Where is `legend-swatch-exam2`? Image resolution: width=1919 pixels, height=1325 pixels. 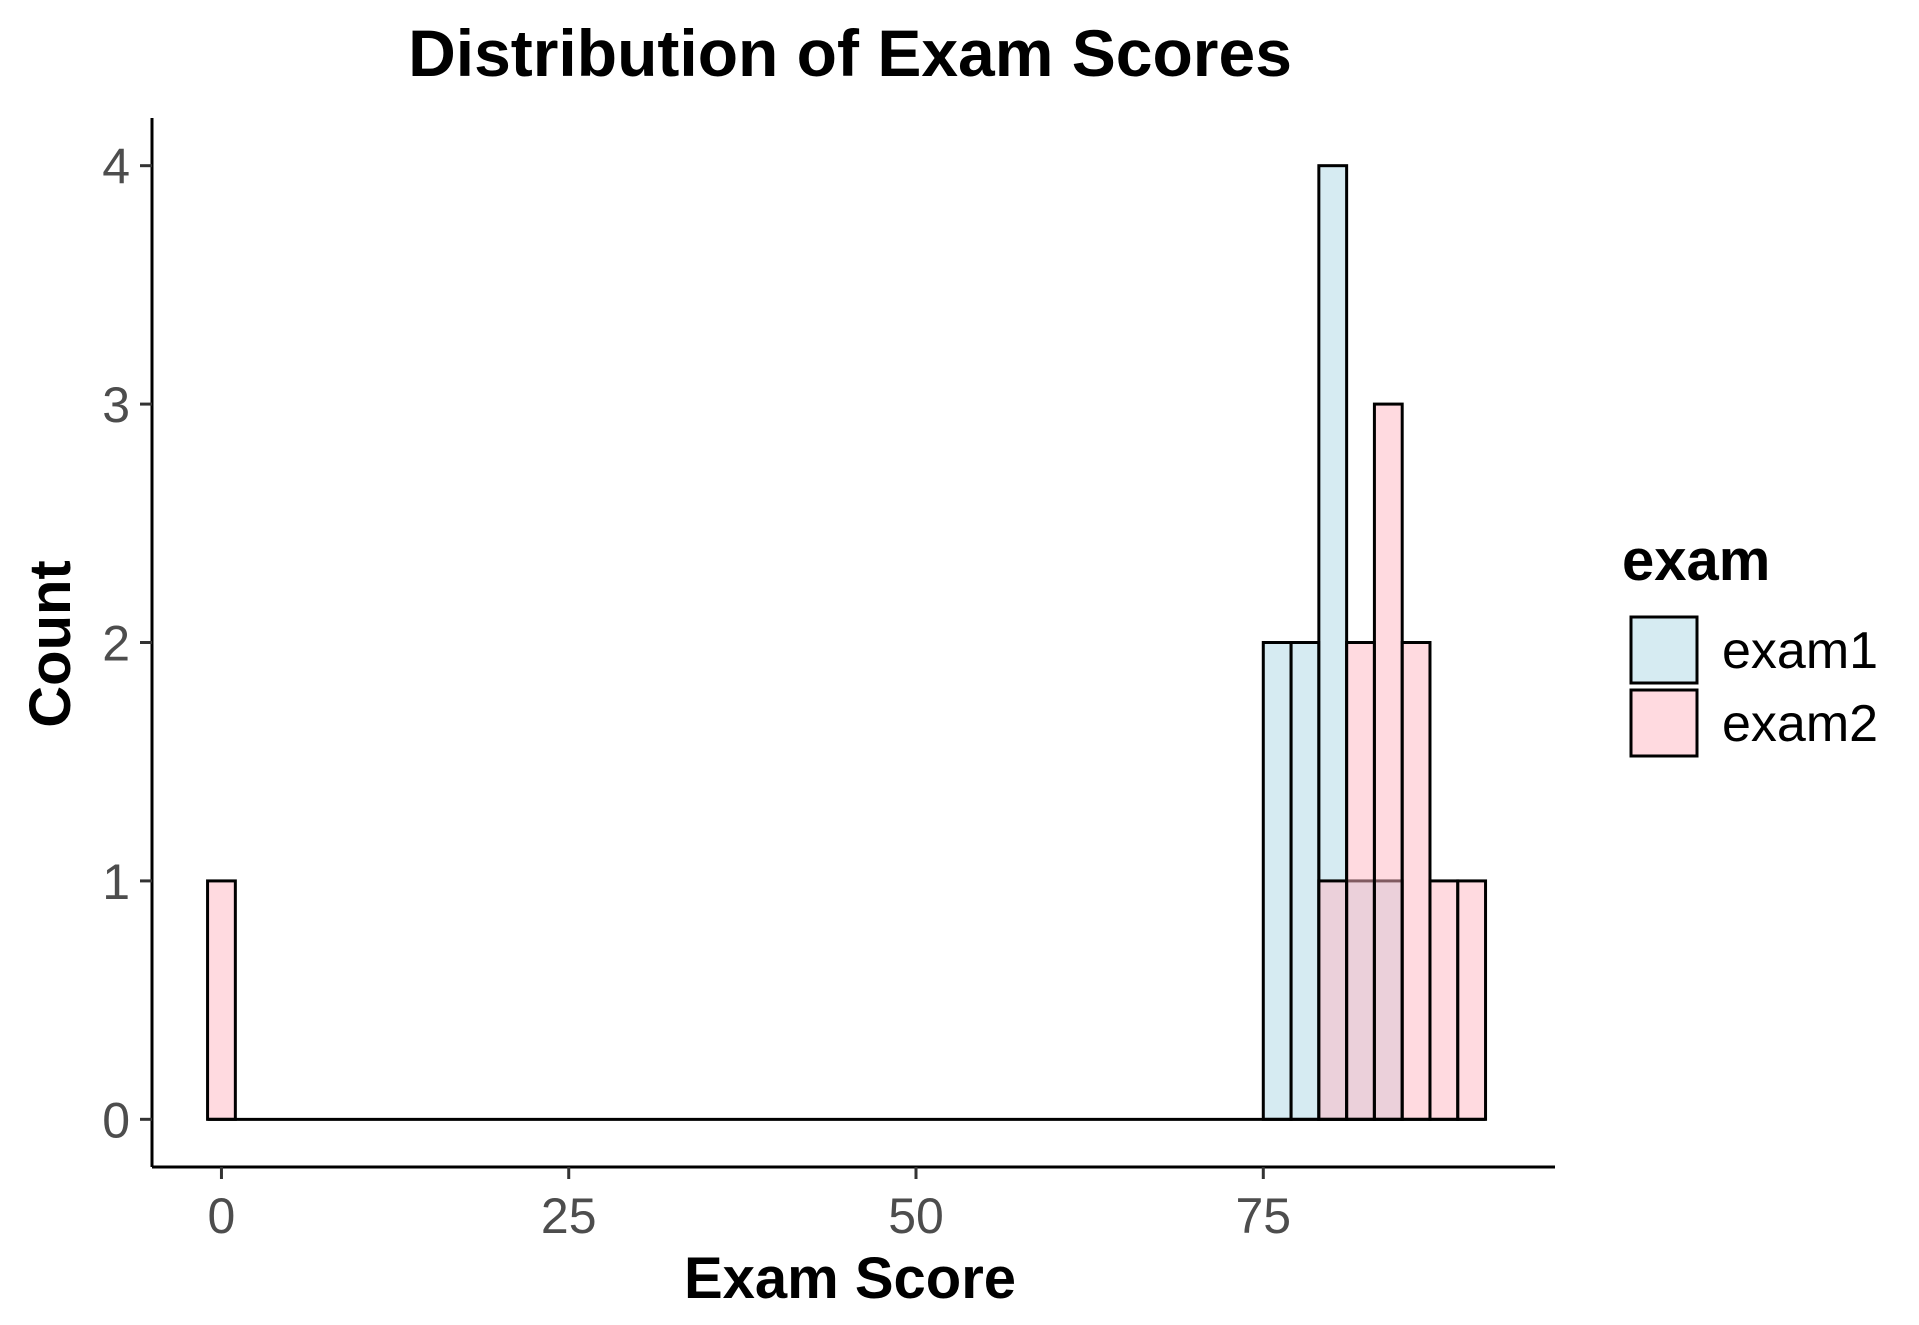
legend-swatch-exam2 is located at coordinates (1664, 723).